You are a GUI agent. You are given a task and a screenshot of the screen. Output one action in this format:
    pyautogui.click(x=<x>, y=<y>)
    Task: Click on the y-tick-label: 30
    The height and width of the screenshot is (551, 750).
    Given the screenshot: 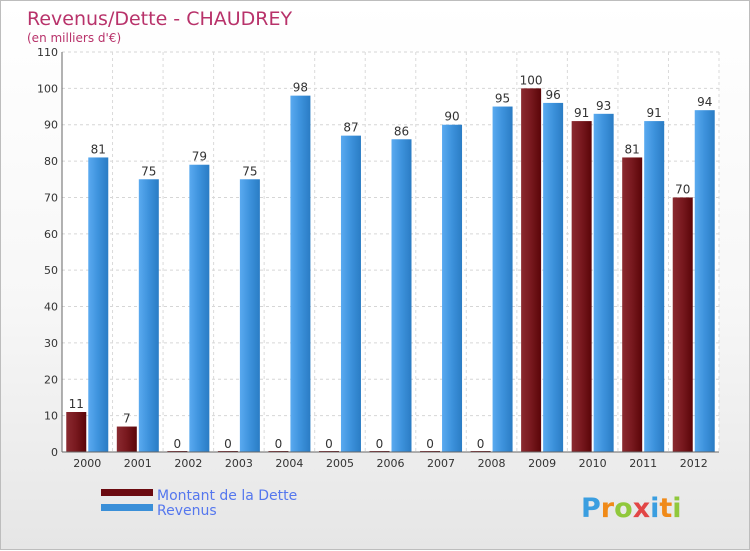 What is the action you would take?
    pyautogui.click(x=51, y=343)
    